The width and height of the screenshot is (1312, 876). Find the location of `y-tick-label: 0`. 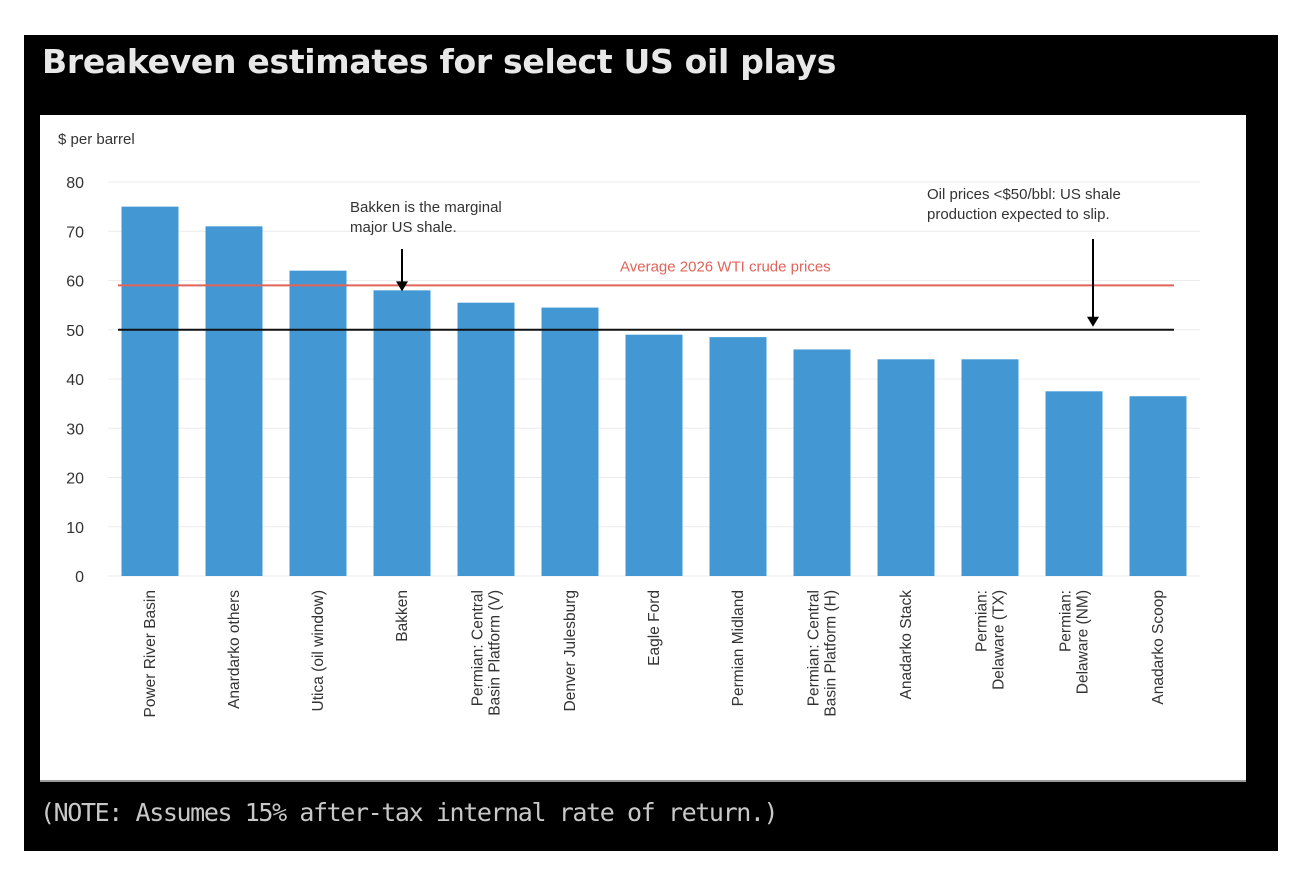

y-tick-label: 0 is located at coordinates (79, 577).